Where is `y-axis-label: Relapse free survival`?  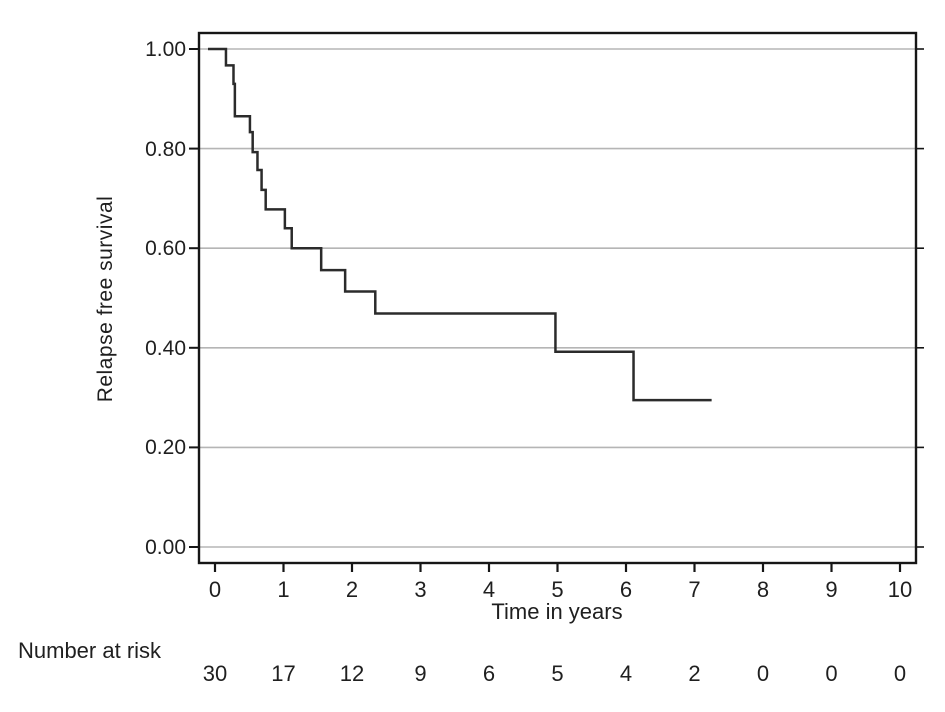
y-axis-label: Relapse free survival is located at coordinates (105, 299).